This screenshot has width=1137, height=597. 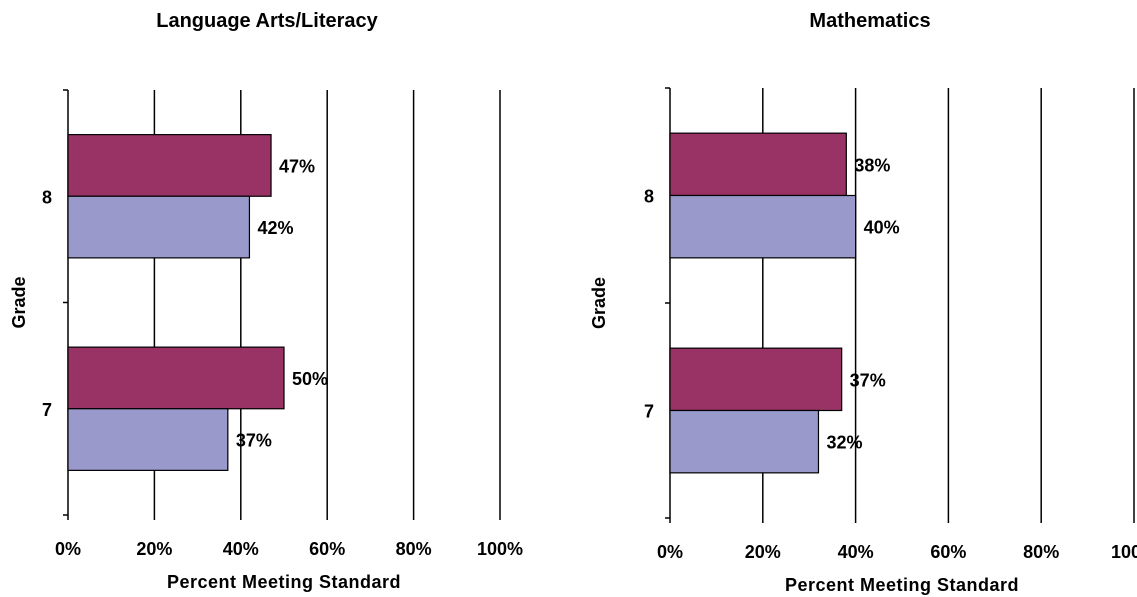 What do you see at coordinates (267, 21) in the screenshot?
I see `chart-title: Language Arts/Literacy` at bounding box center [267, 21].